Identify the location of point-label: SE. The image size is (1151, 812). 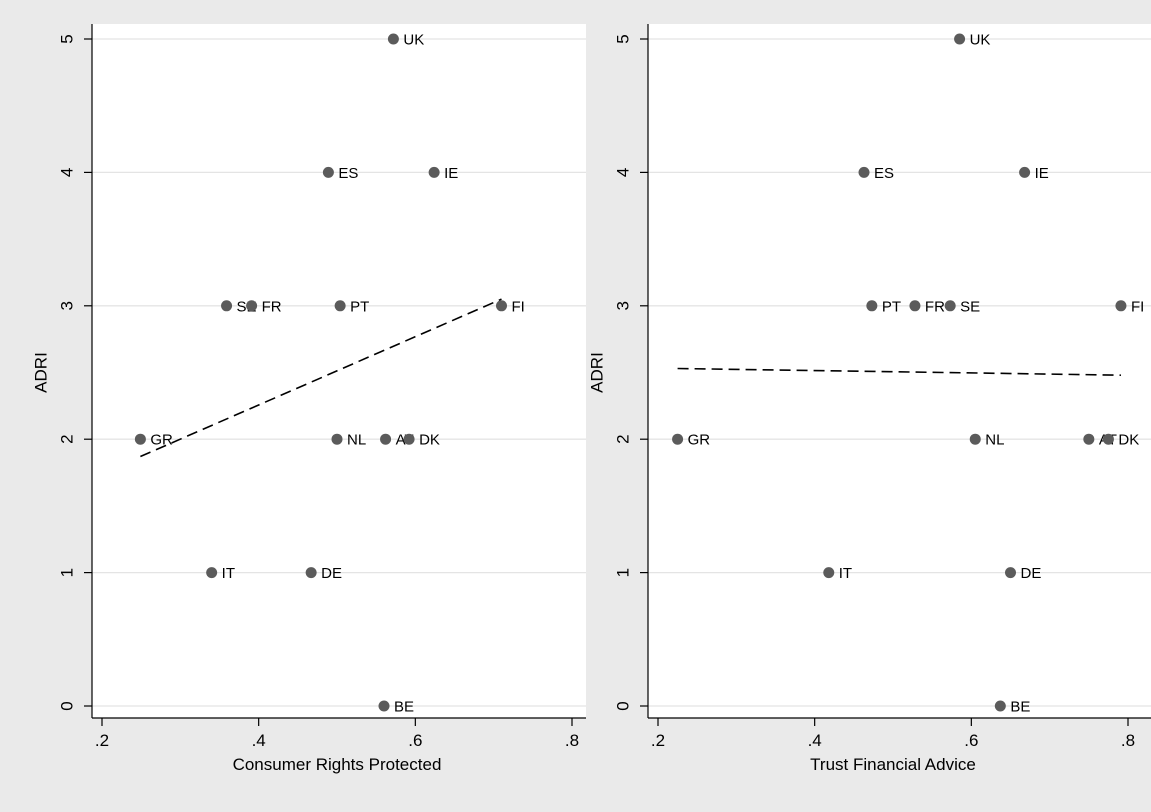
(970, 306).